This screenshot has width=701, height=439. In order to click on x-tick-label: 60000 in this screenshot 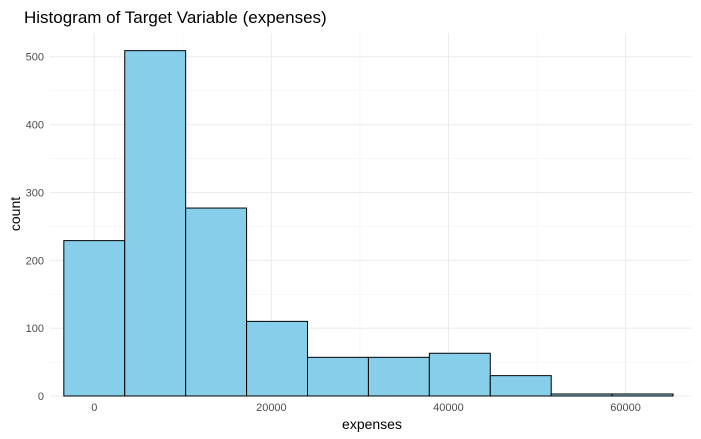, I will do `click(625, 408)`.